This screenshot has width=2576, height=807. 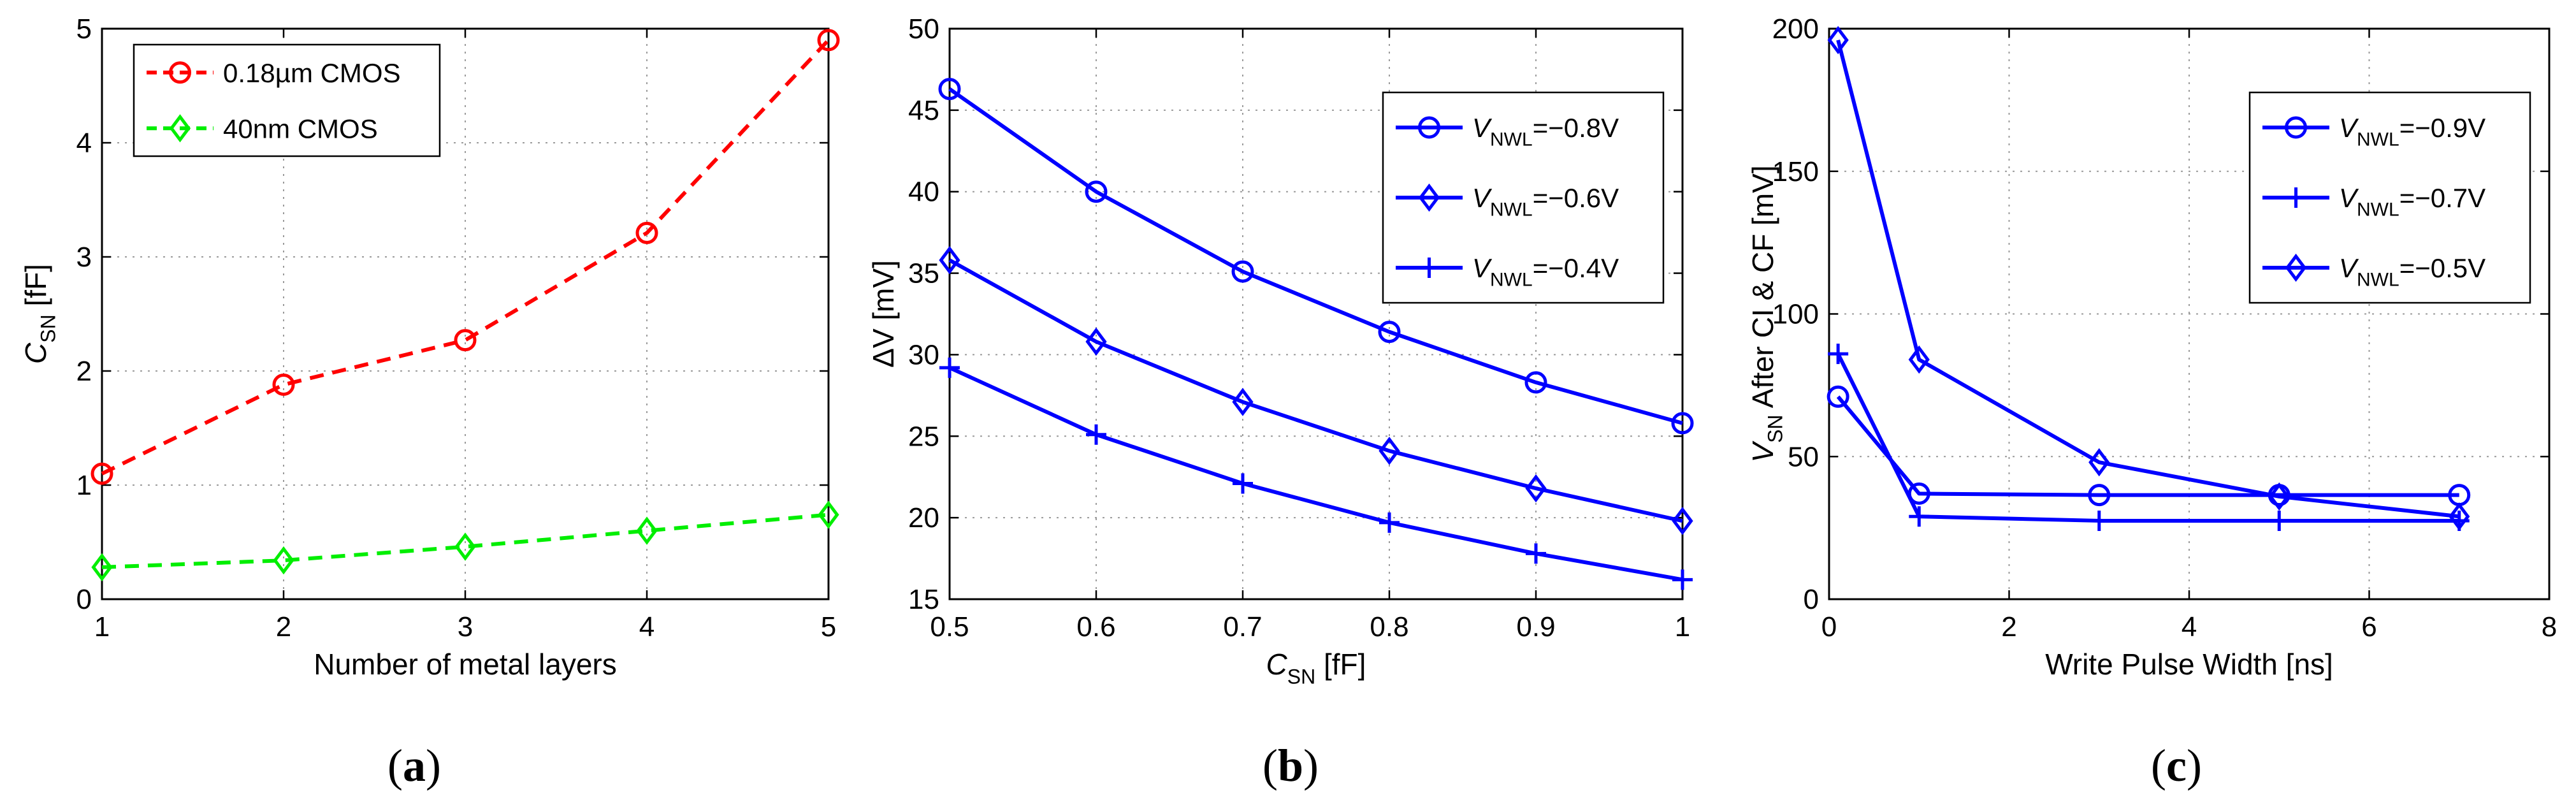 I want to click on y-tick-label: 40, so click(x=923, y=192).